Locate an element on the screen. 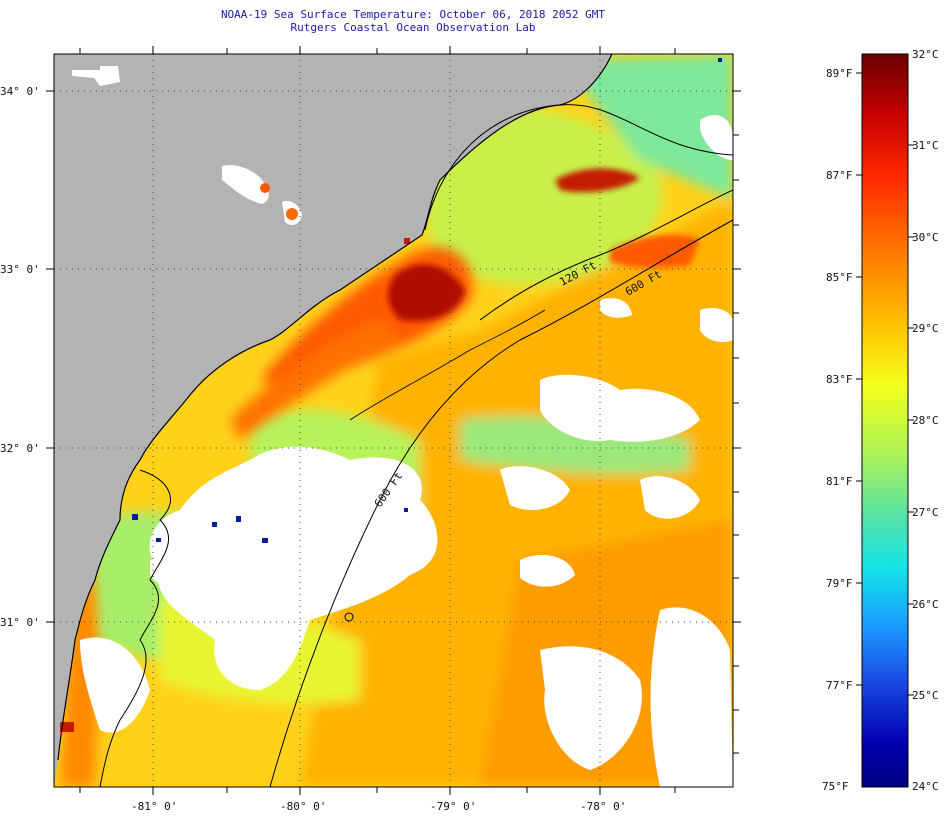 This screenshot has width=944, height=817. lat-label-31: 31° 0' is located at coordinates (20, 622).